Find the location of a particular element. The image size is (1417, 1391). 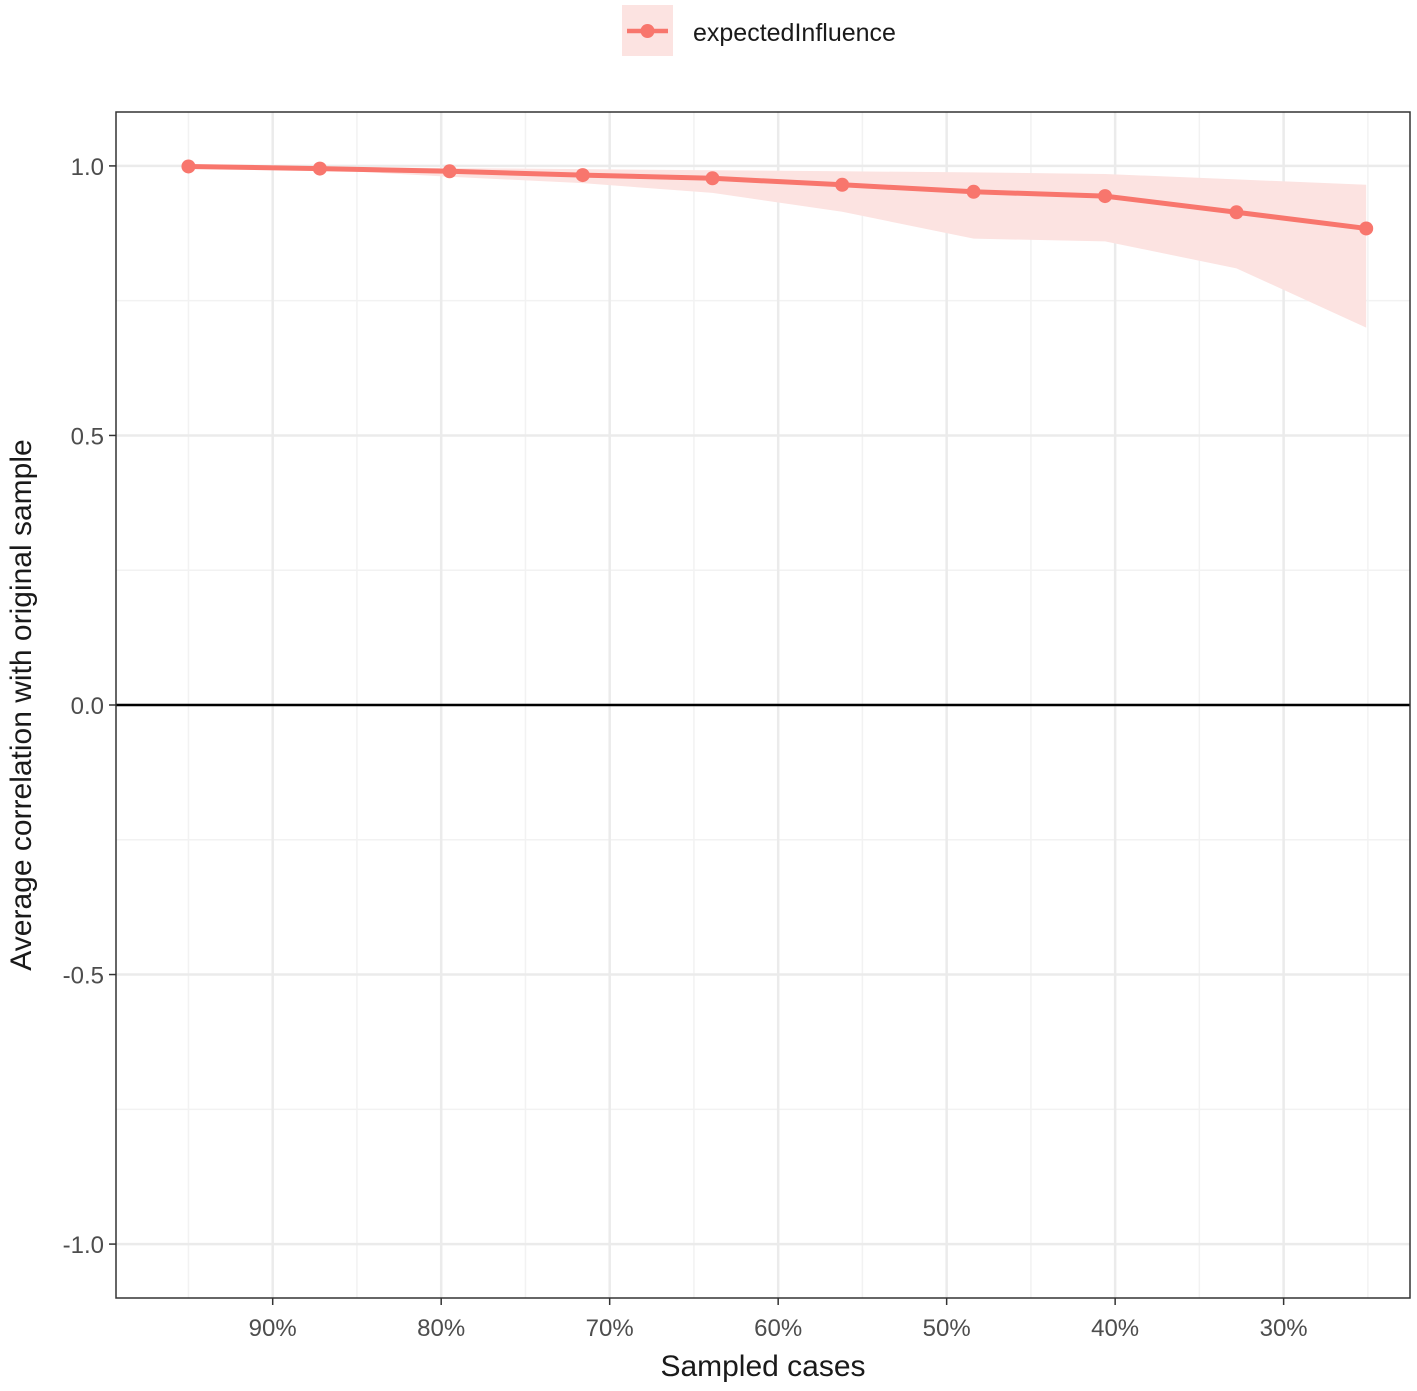

ribbon-layer is located at coordinates (777, 246).